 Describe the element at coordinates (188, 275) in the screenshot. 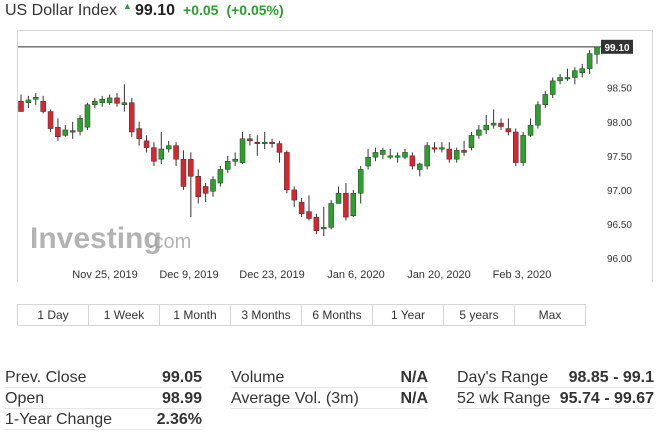

I see `x-tick-label: Dec 9, 2019` at that location.